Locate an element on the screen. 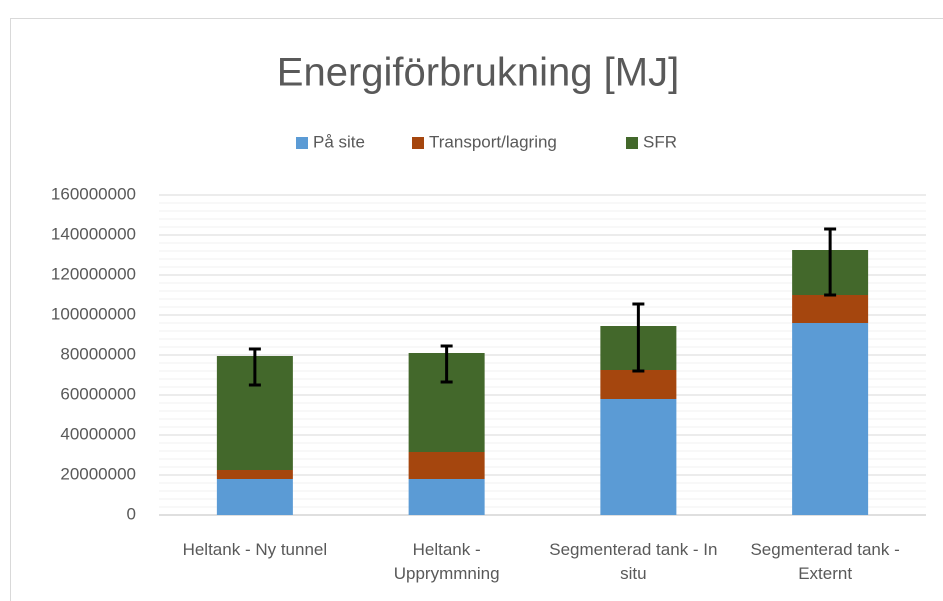 The width and height of the screenshot is (943, 601). y-tick-label: 120000000 is located at coordinates (93, 273).